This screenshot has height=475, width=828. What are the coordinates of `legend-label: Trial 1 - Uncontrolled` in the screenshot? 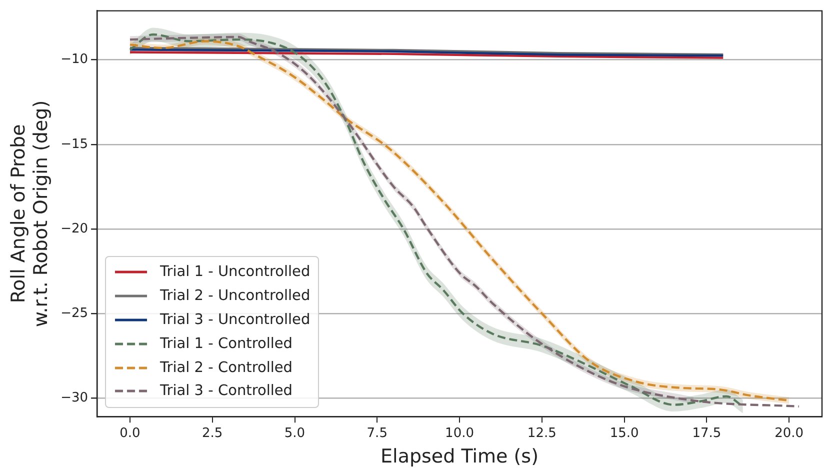 It's located at (235, 272).